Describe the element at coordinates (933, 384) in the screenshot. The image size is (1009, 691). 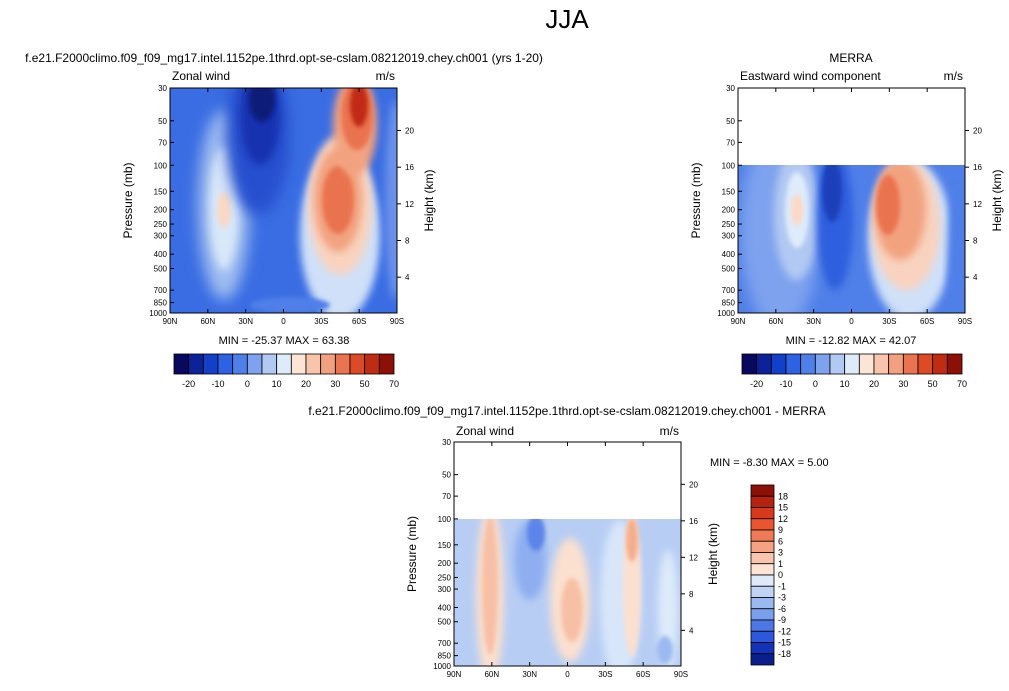
I see `colorbar-label: 50` at that location.